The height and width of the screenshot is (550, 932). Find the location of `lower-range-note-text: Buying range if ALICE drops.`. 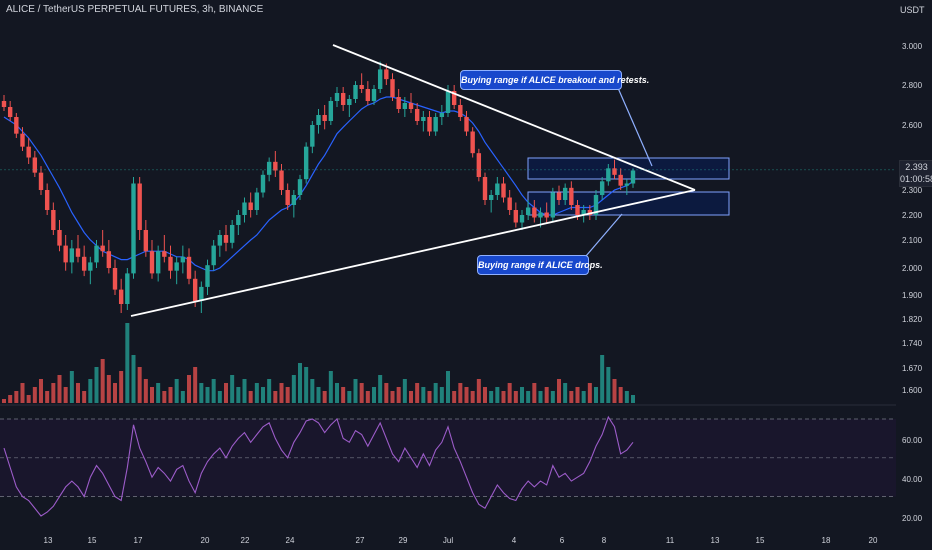

lower-range-note-text: Buying range if ALICE drops. is located at coordinates (540, 265).